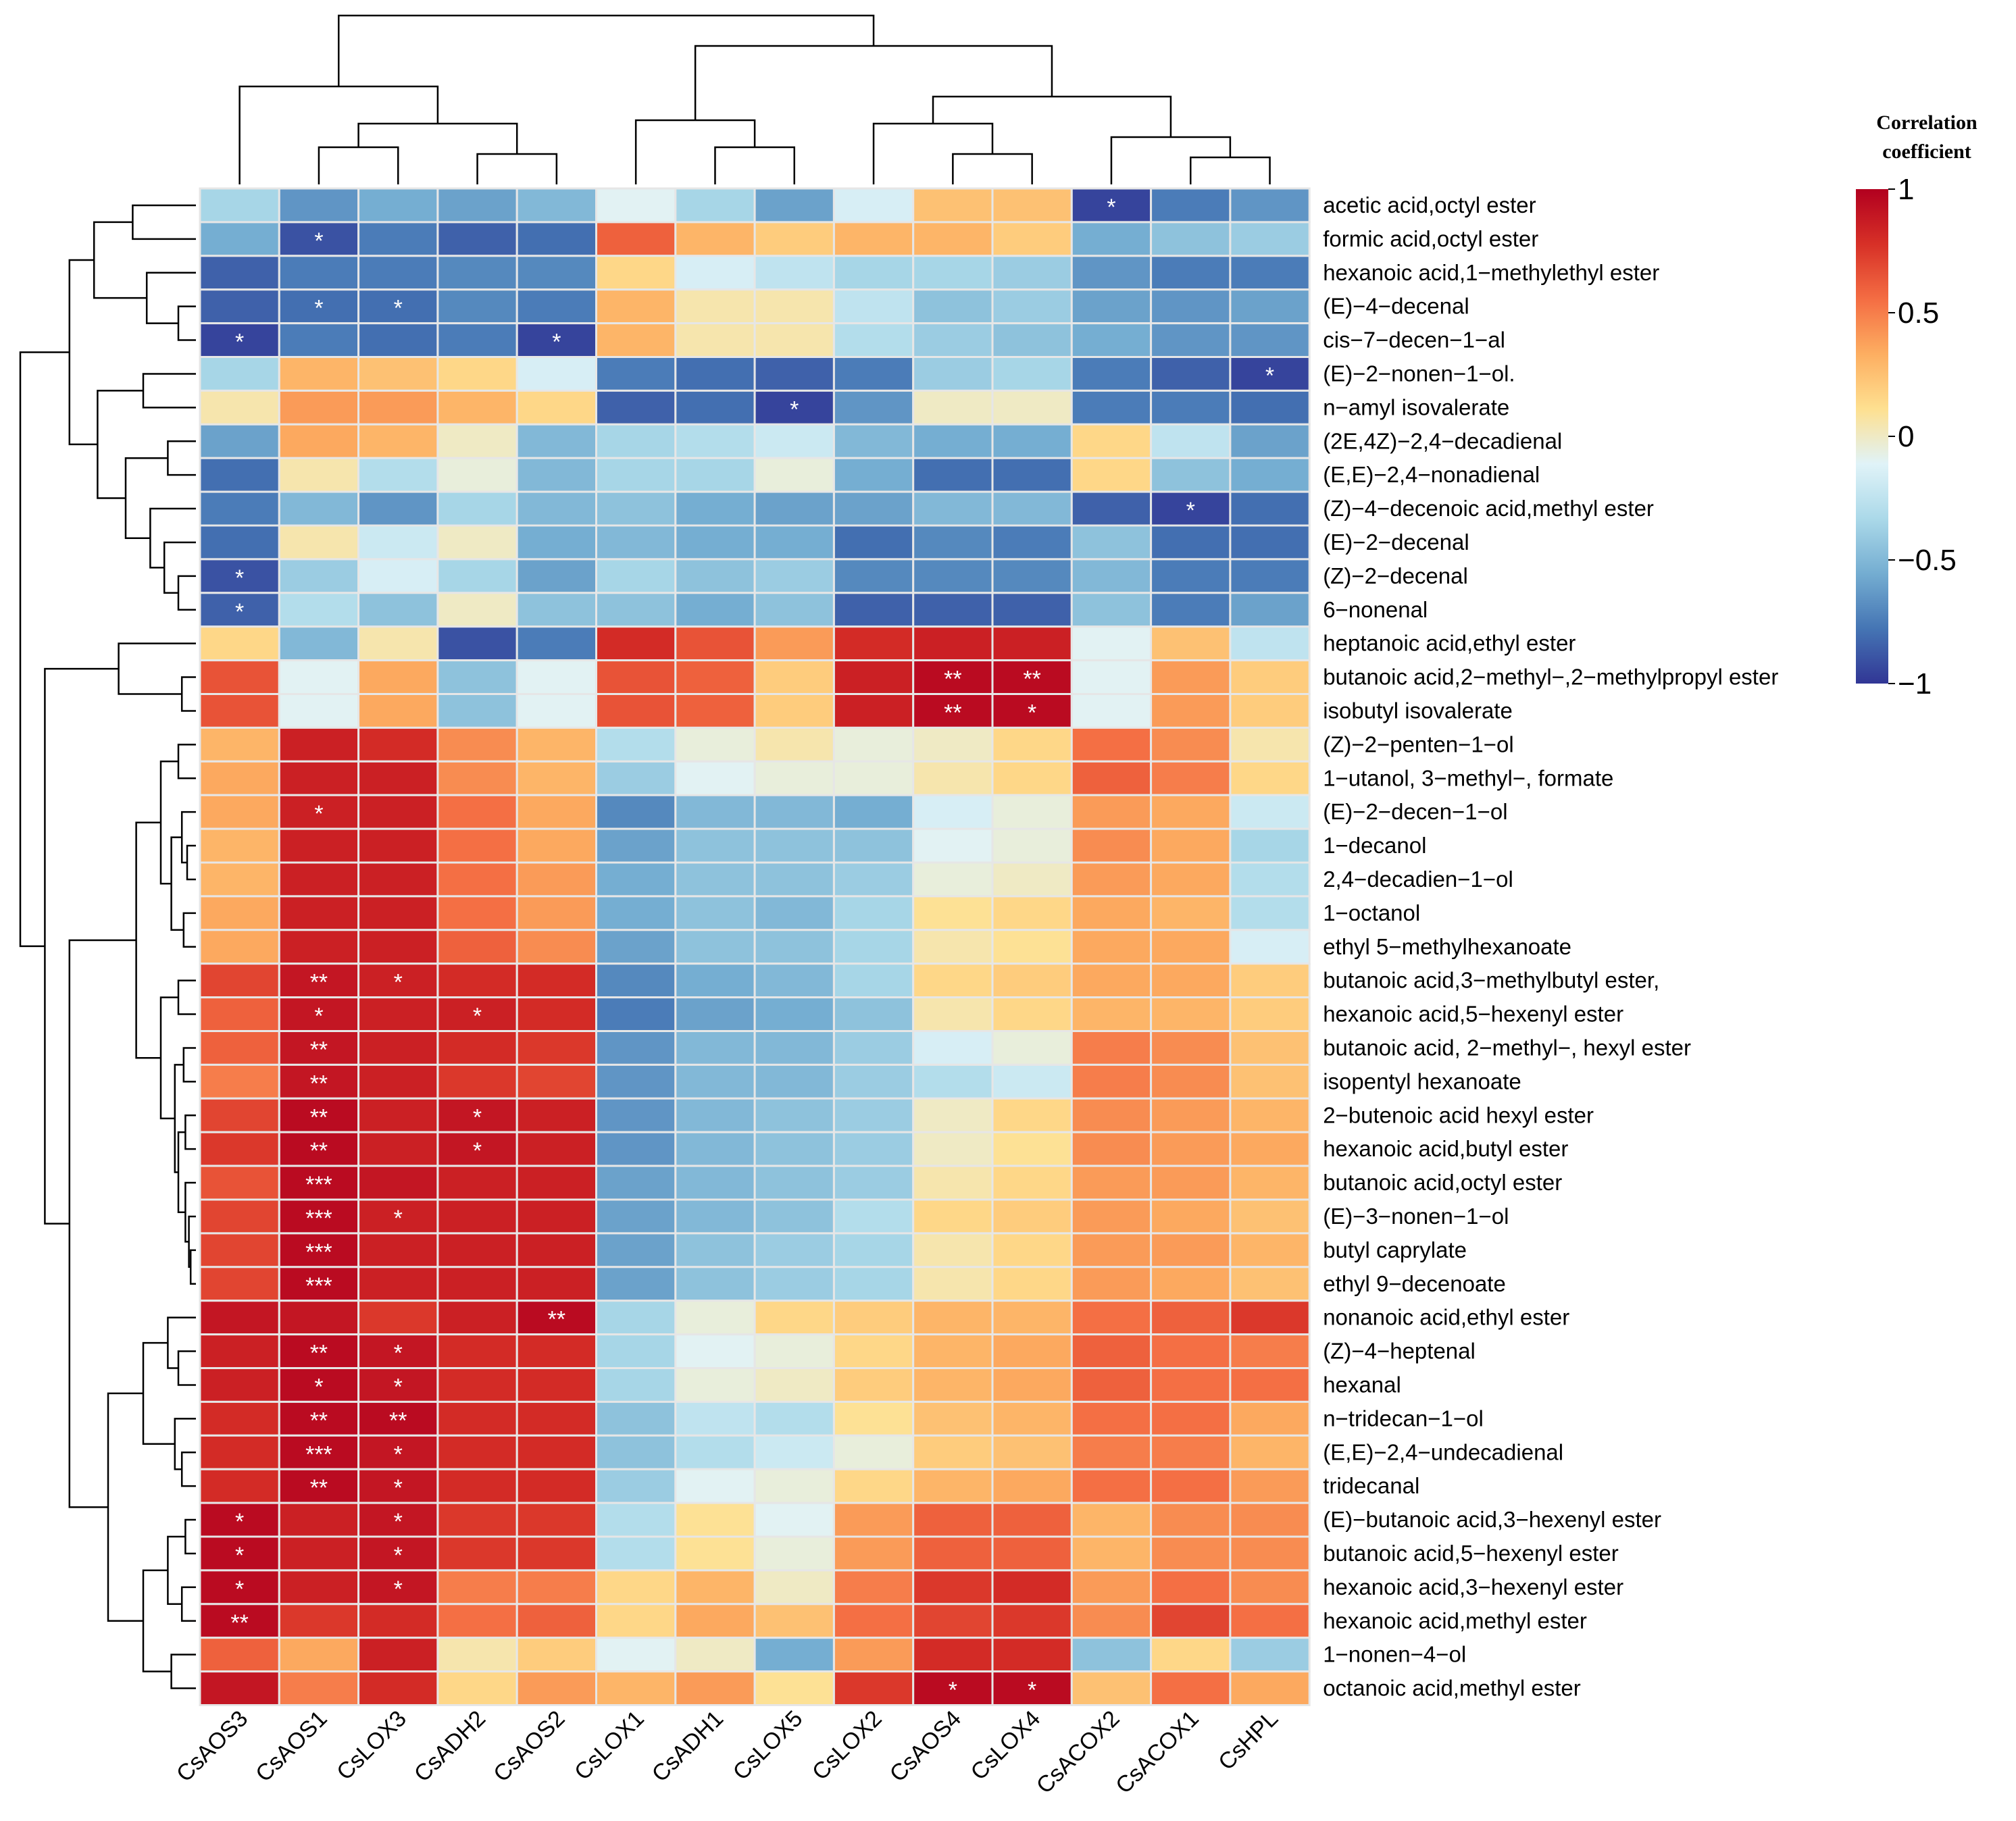  I want to click on significance-marker: ***, so click(319, 1185).